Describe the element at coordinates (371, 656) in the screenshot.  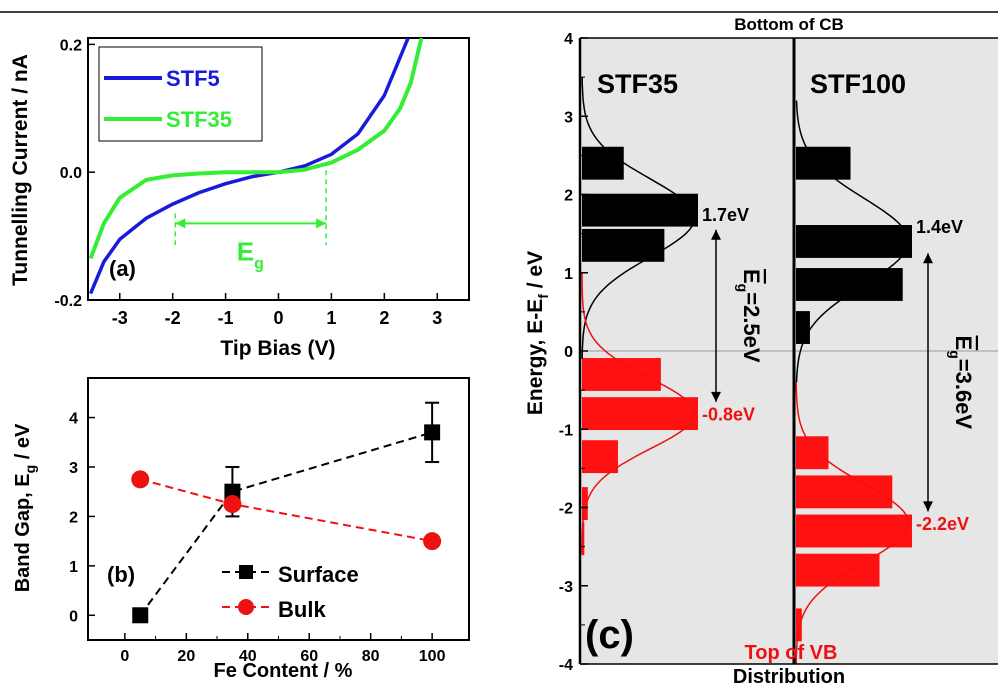
I see `x-tick-label: 80` at that location.